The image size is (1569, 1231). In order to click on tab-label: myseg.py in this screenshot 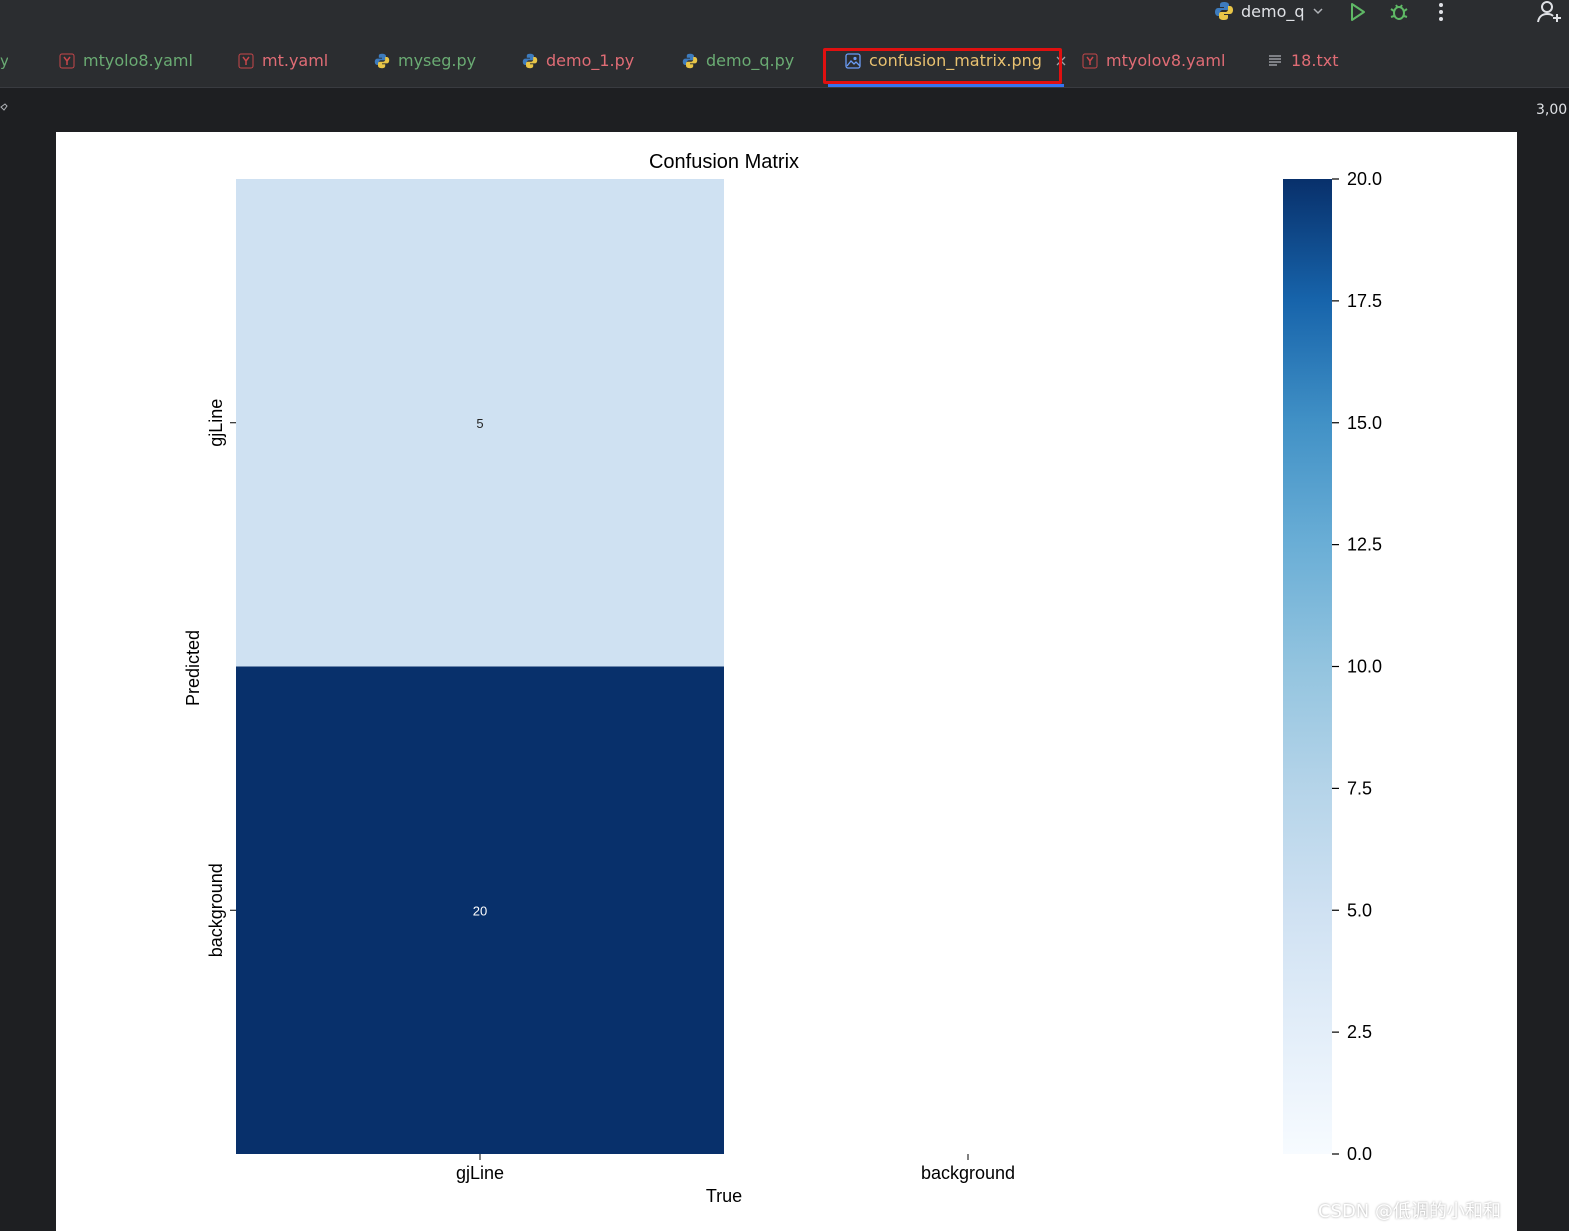, I will do `click(437, 60)`.